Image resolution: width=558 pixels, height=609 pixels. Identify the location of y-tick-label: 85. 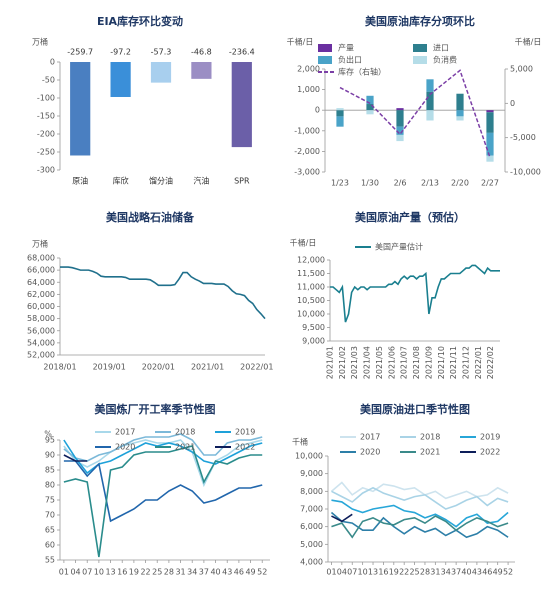
(50, 470).